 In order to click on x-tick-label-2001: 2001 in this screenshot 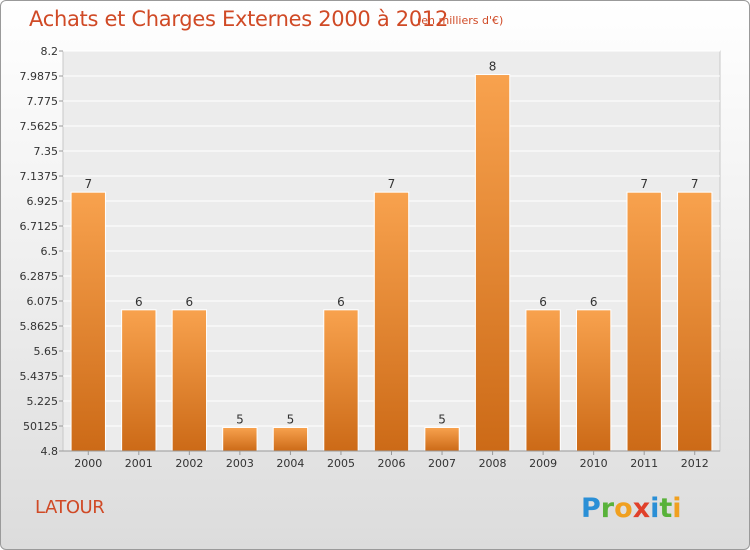, I will do `click(139, 463)`.